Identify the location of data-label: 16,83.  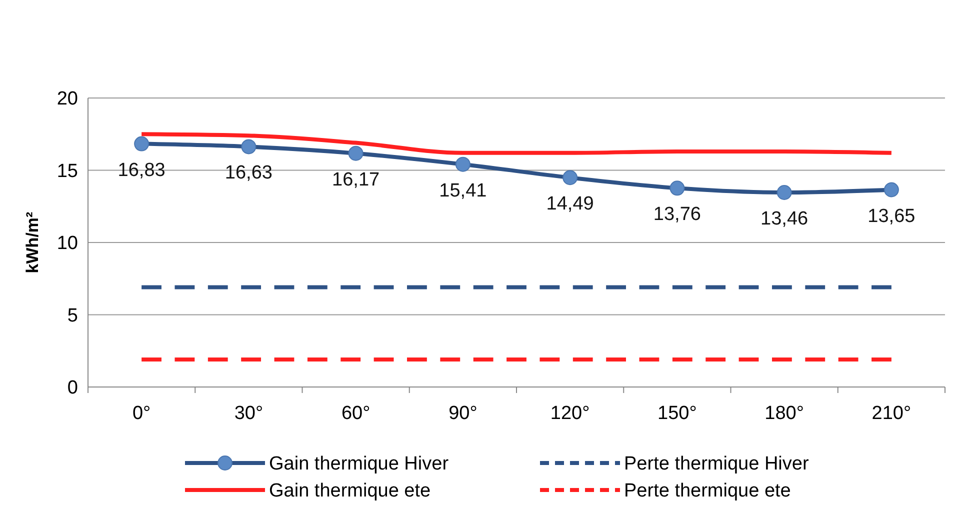
(142, 170).